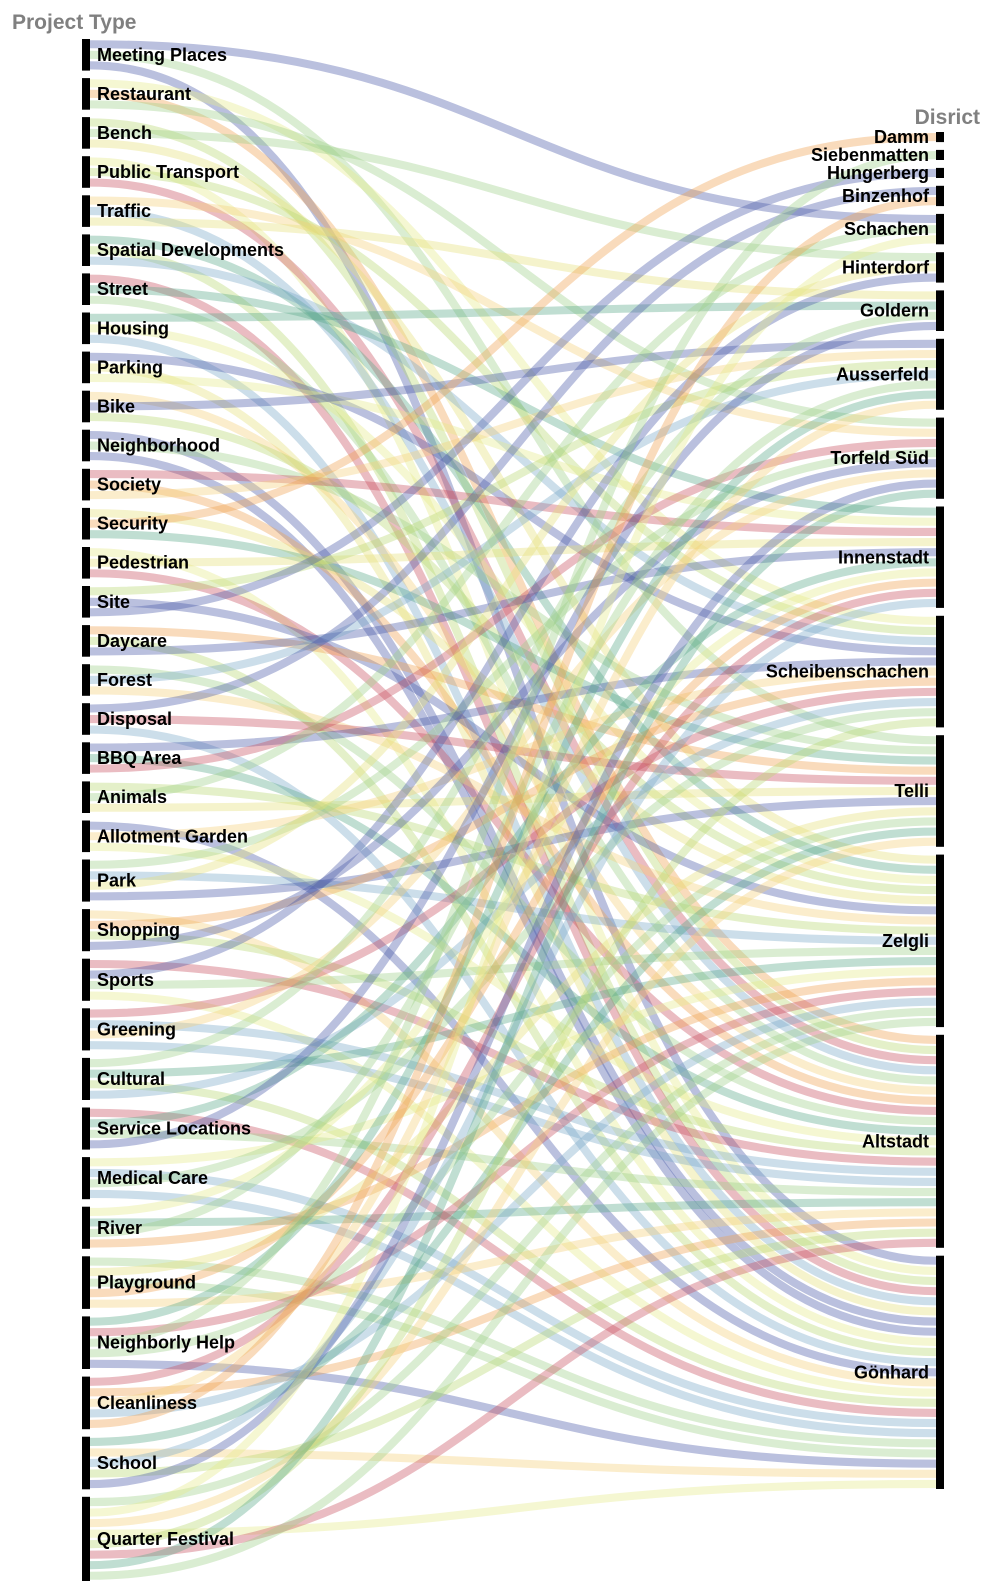  What do you see at coordinates (168, 172) in the screenshot?
I see `left-node-label-public-transport: Public Transport` at bounding box center [168, 172].